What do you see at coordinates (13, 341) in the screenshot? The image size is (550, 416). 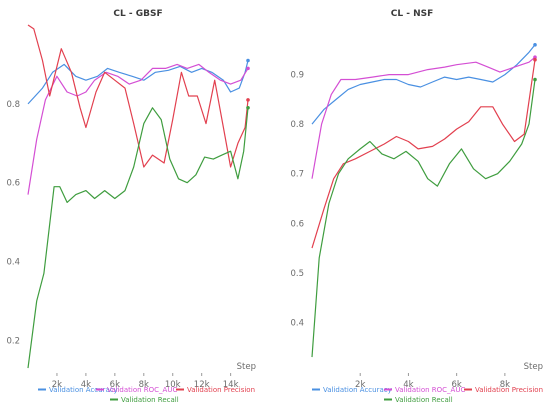 I see `y-tick-label: 0.2` at bounding box center [13, 341].